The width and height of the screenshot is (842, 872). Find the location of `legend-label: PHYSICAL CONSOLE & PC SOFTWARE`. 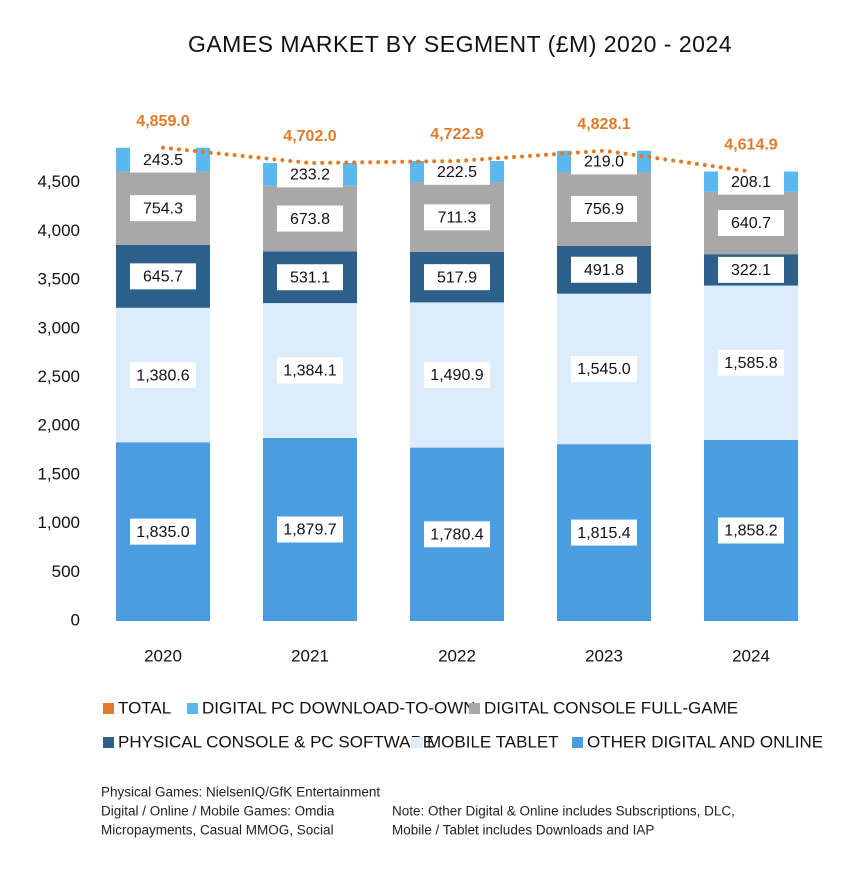

legend-label: PHYSICAL CONSOLE & PC SOFTWARE is located at coordinates (276, 741).